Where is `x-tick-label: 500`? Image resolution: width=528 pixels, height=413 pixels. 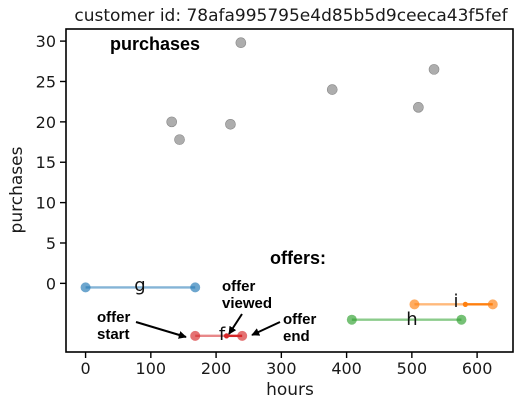
x-tick-label: 500 is located at coordinates (412, 368).